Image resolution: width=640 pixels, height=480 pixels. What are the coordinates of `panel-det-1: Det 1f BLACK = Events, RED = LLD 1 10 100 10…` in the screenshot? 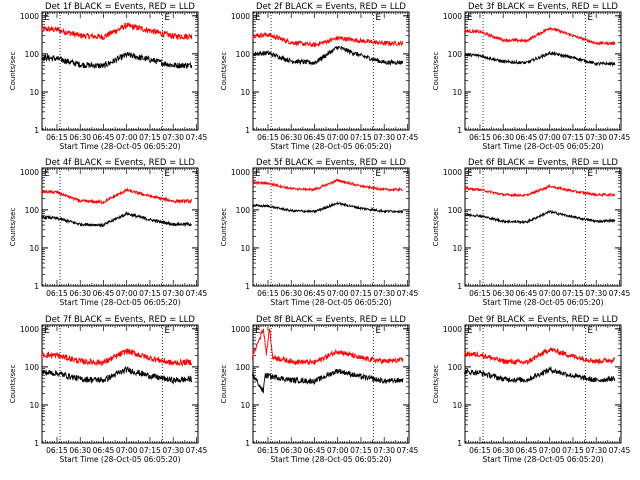 It's located at (108, 76).